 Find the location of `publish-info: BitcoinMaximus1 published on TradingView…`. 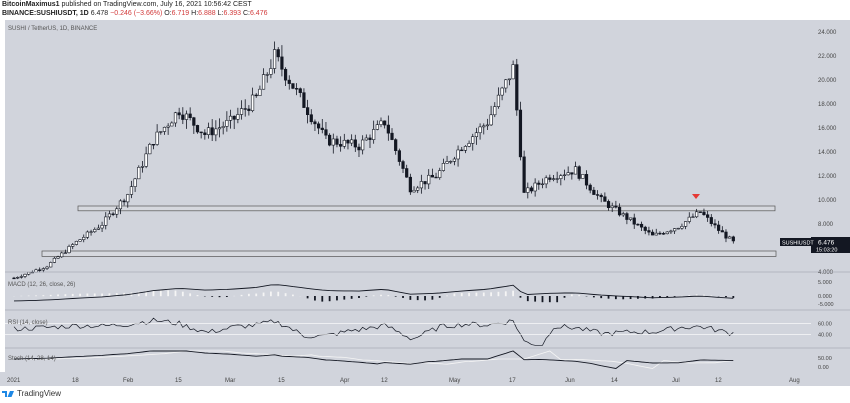

publish-info: BitcoinMaximus1 published on TradingView… is located at coordinates (127, 4).